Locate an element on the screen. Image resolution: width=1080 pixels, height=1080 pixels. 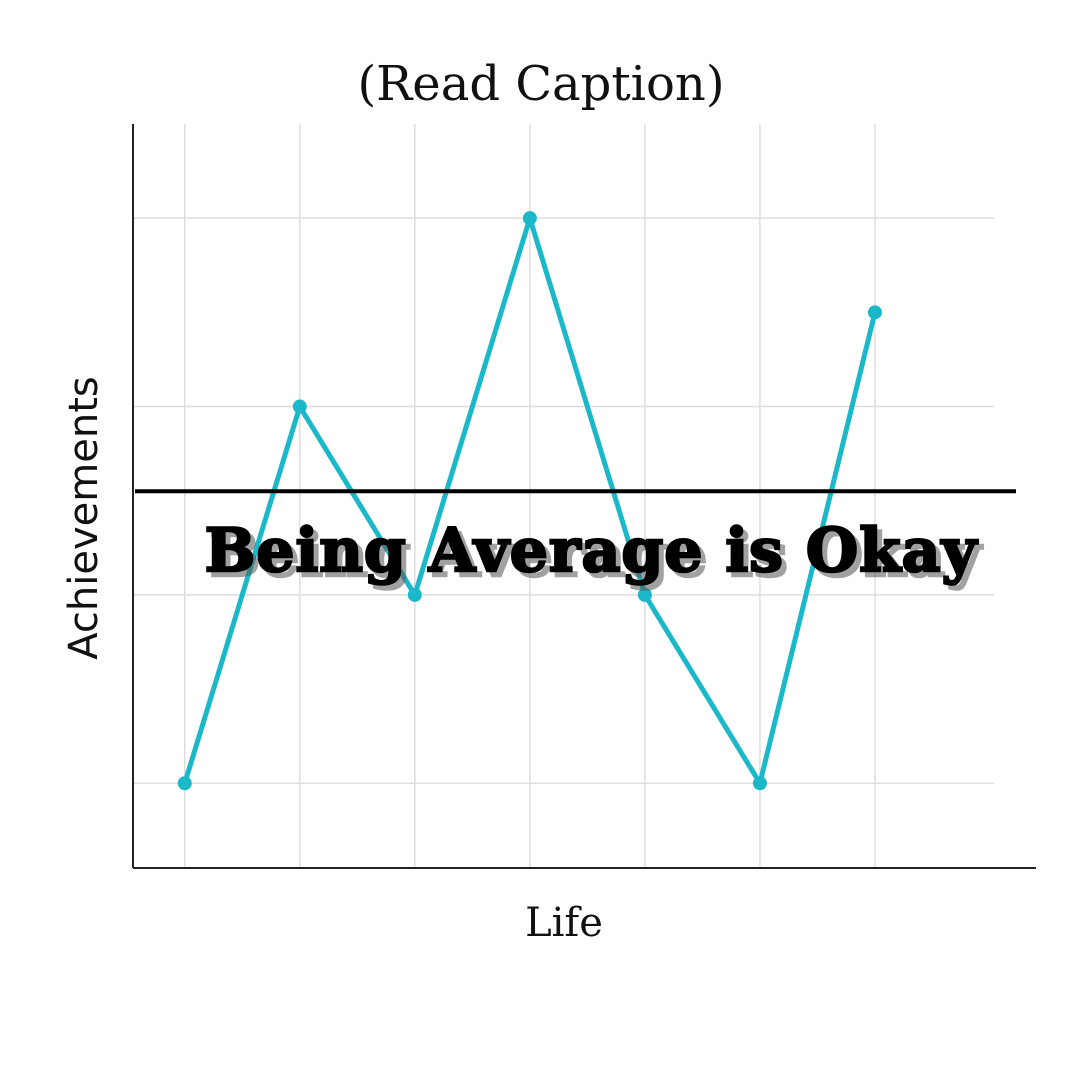
y-axis-label: Achievements is located at coordinates (84, 517).